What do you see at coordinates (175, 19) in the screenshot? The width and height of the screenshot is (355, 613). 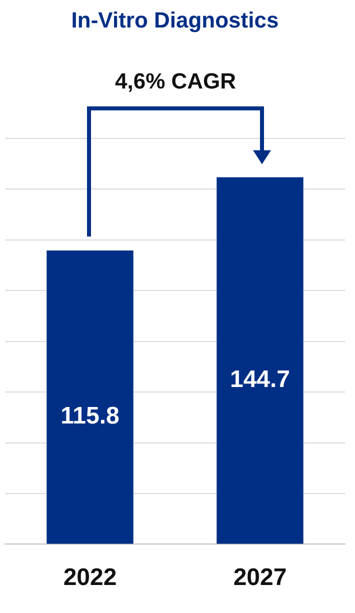 I see `chart-title: In-Vitro Diagnostics` at bounding box center [175, 19].